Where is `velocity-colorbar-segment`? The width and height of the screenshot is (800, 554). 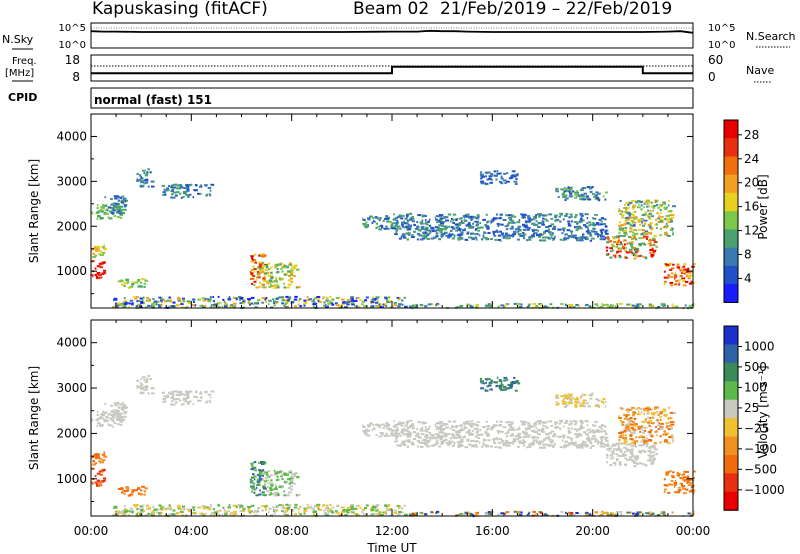 velocity-colorbar-segment is located at coordinates (731, 372).